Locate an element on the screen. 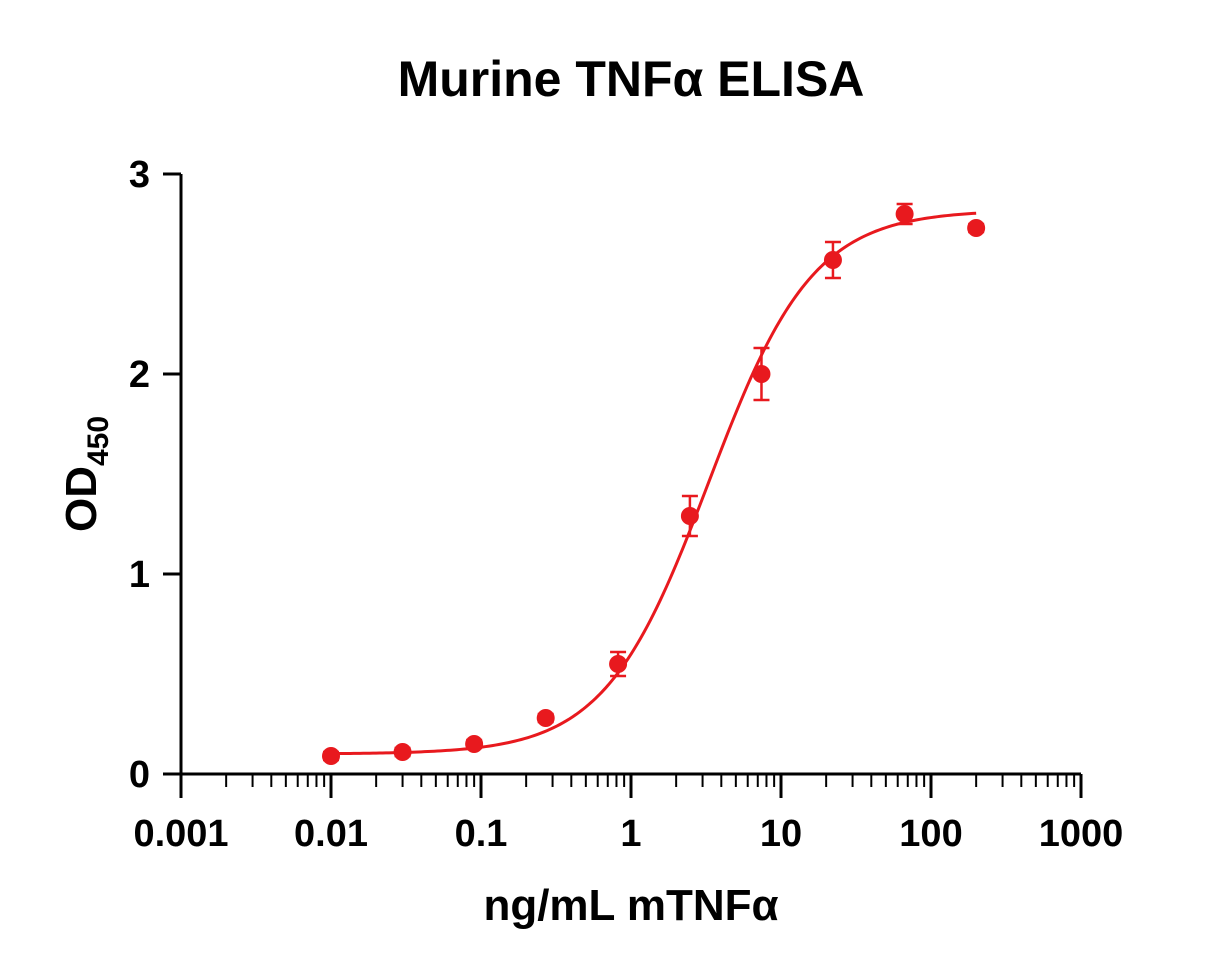  x-axis-label: ng/mL mTNFα is located at coordinates (630, 905).